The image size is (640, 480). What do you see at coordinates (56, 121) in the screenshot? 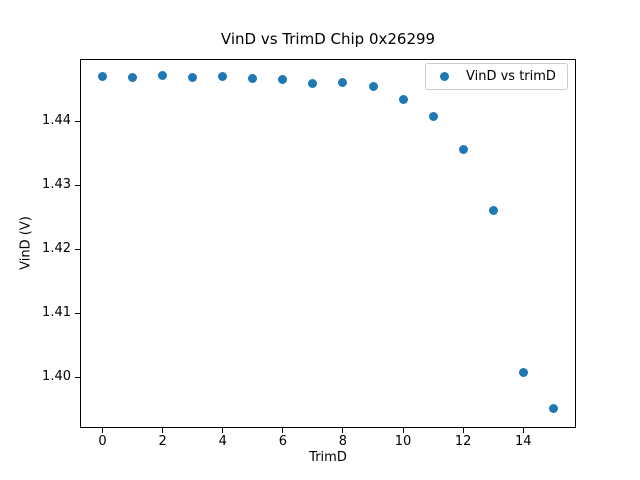
I see `y-tick-label: 1.44` at bounding box center [56, 121].